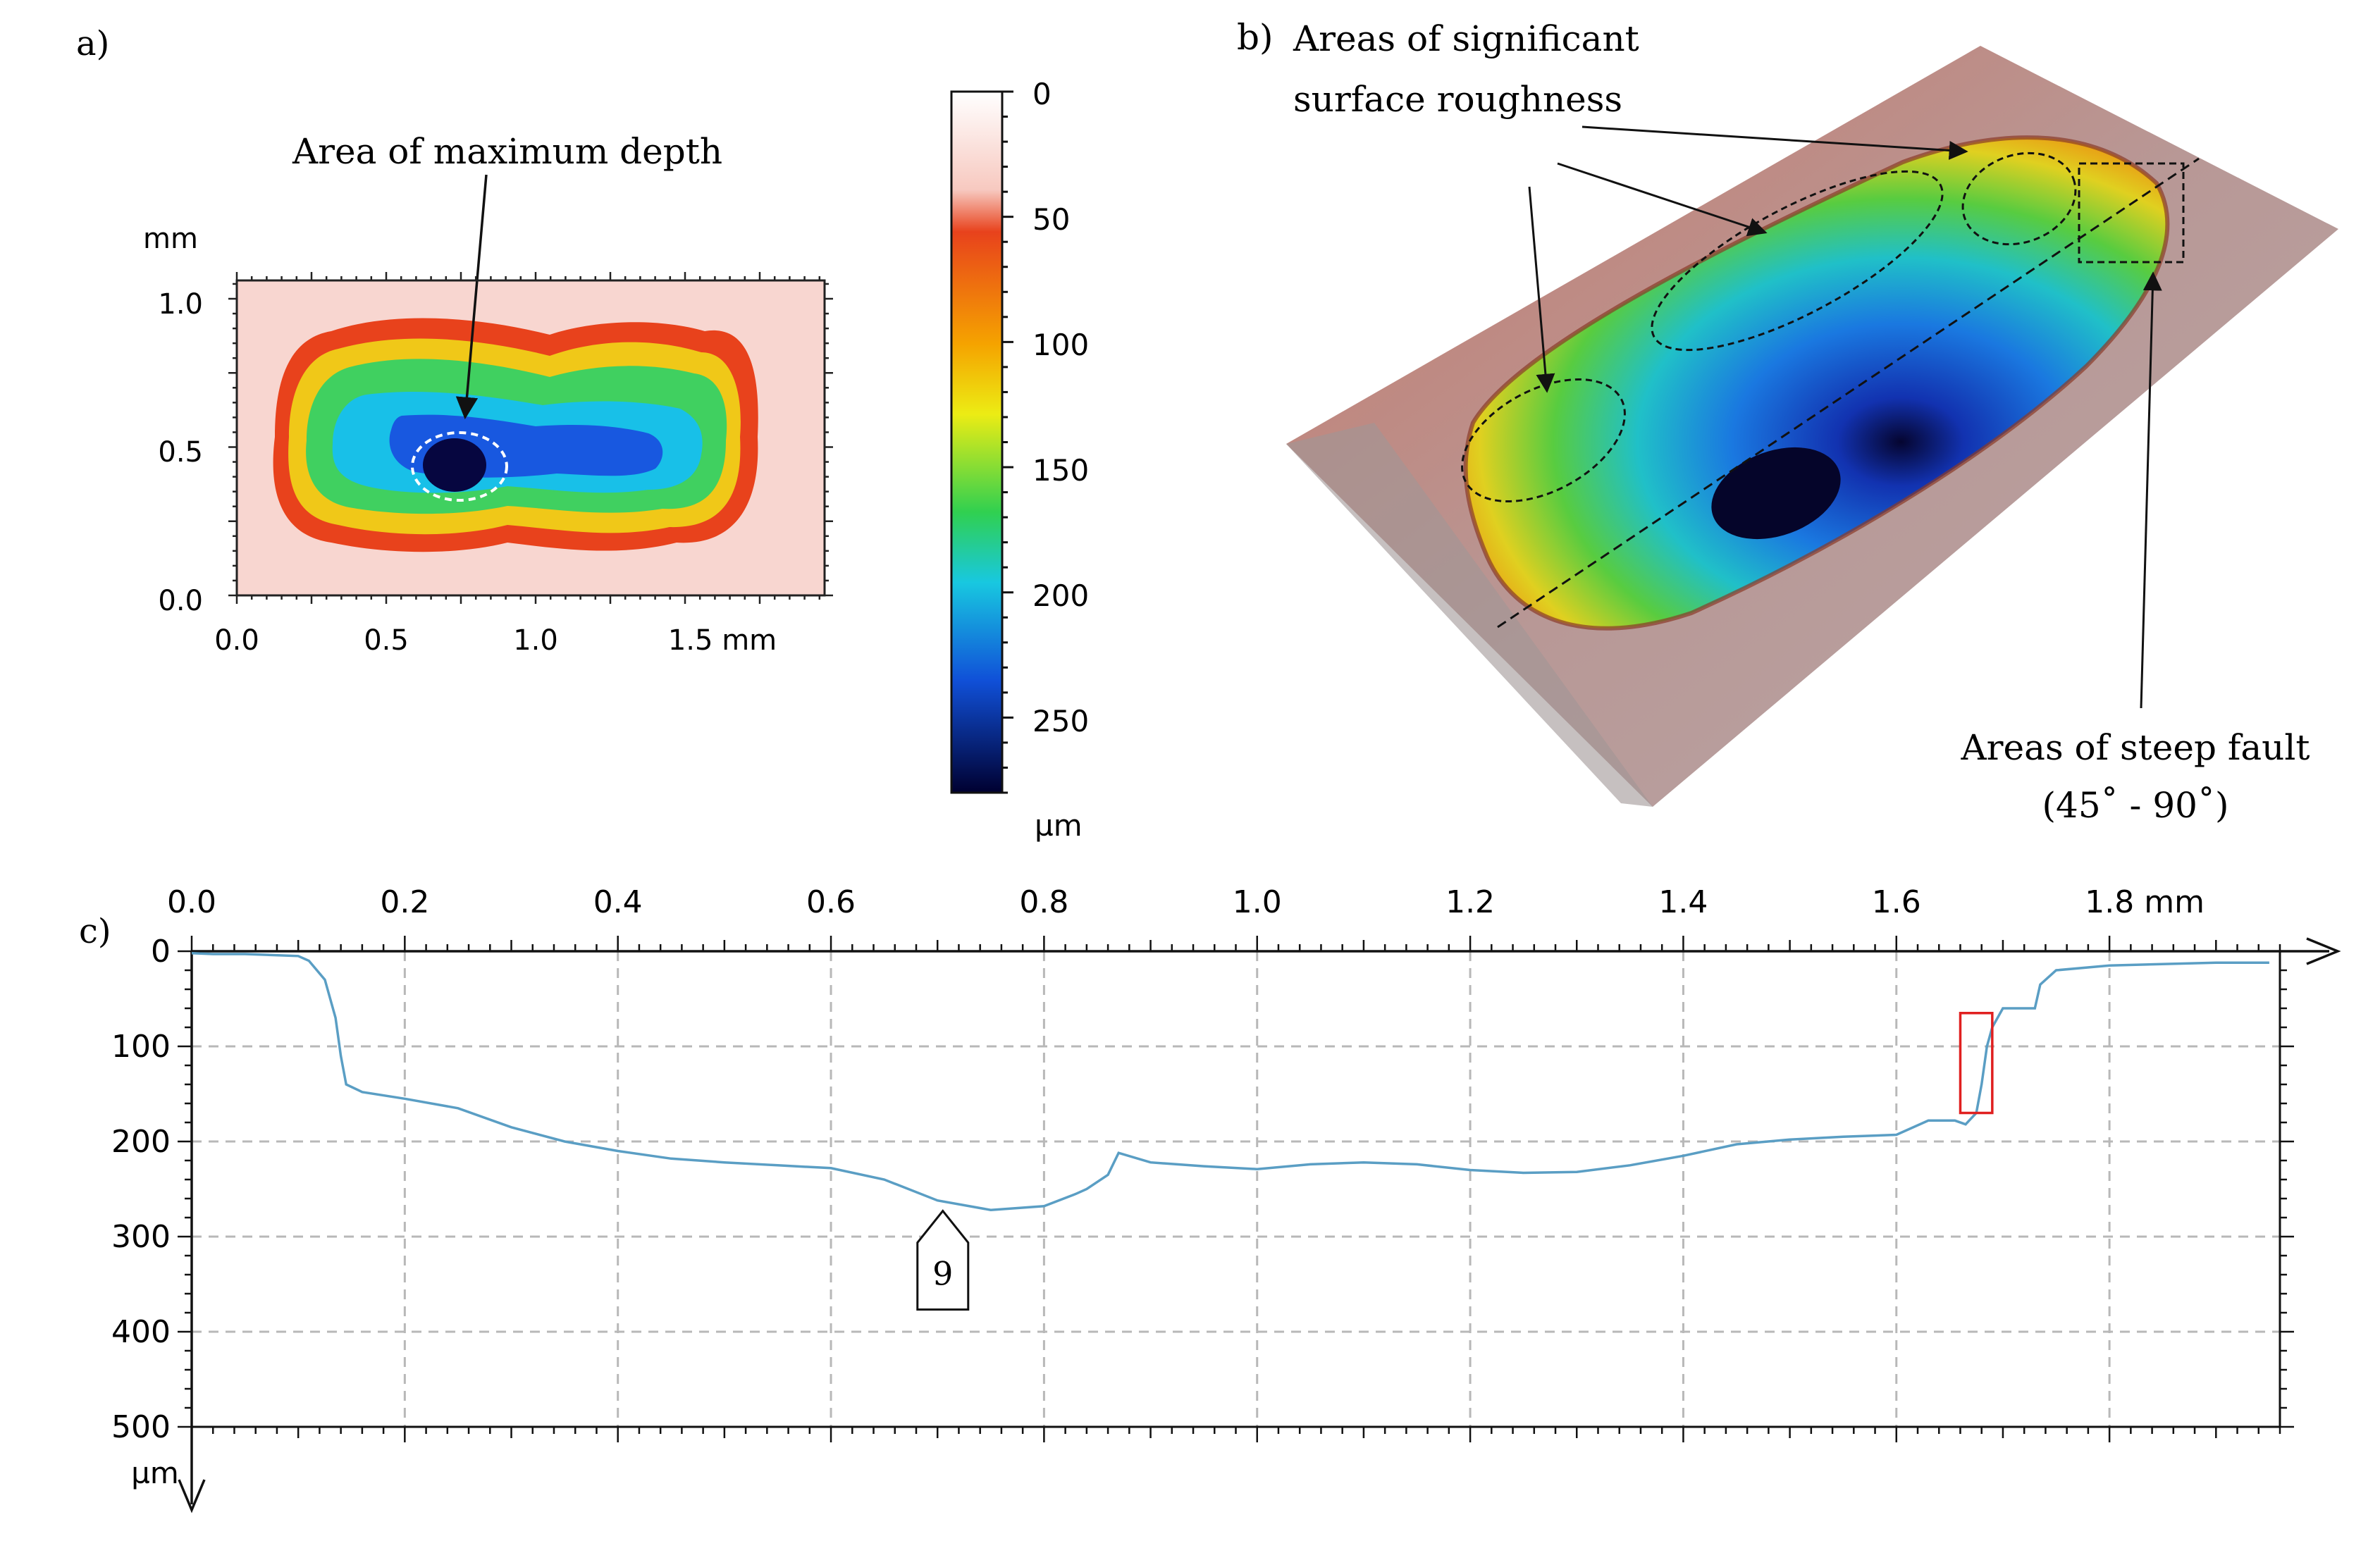  I want to click on profile-x-tick-label: 0.8, so click(1043, 902).